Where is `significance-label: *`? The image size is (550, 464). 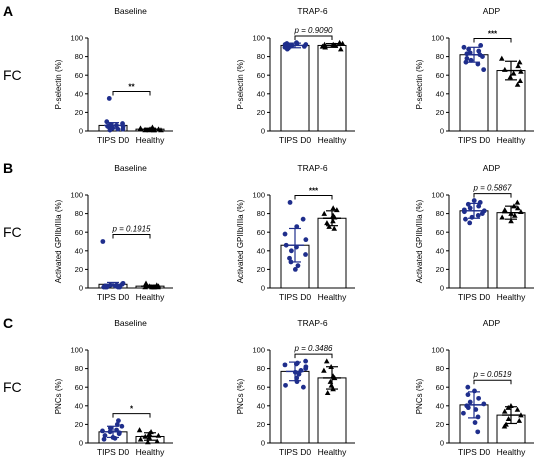 significance-label: * is located at coordinates (132, 409).